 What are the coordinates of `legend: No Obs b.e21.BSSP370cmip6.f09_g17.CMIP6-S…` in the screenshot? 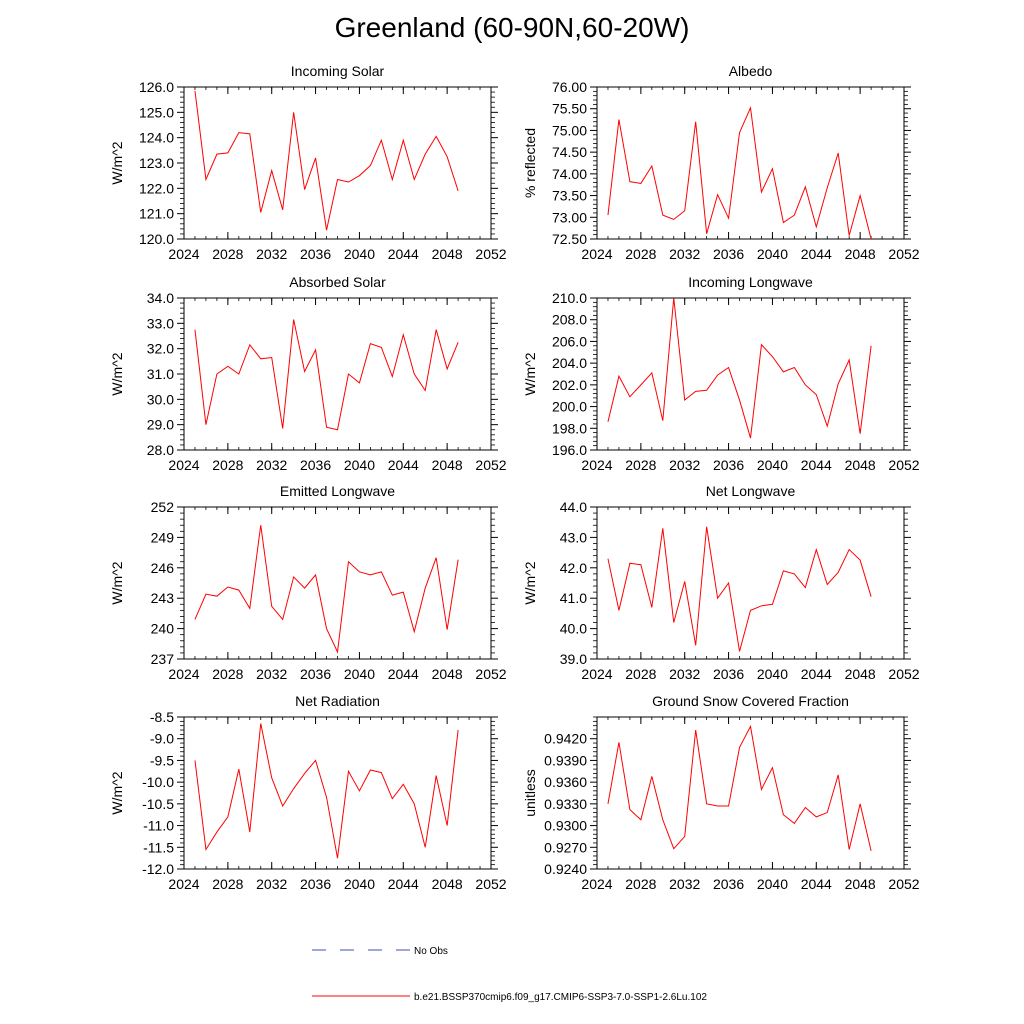 It's located at (509, 974).